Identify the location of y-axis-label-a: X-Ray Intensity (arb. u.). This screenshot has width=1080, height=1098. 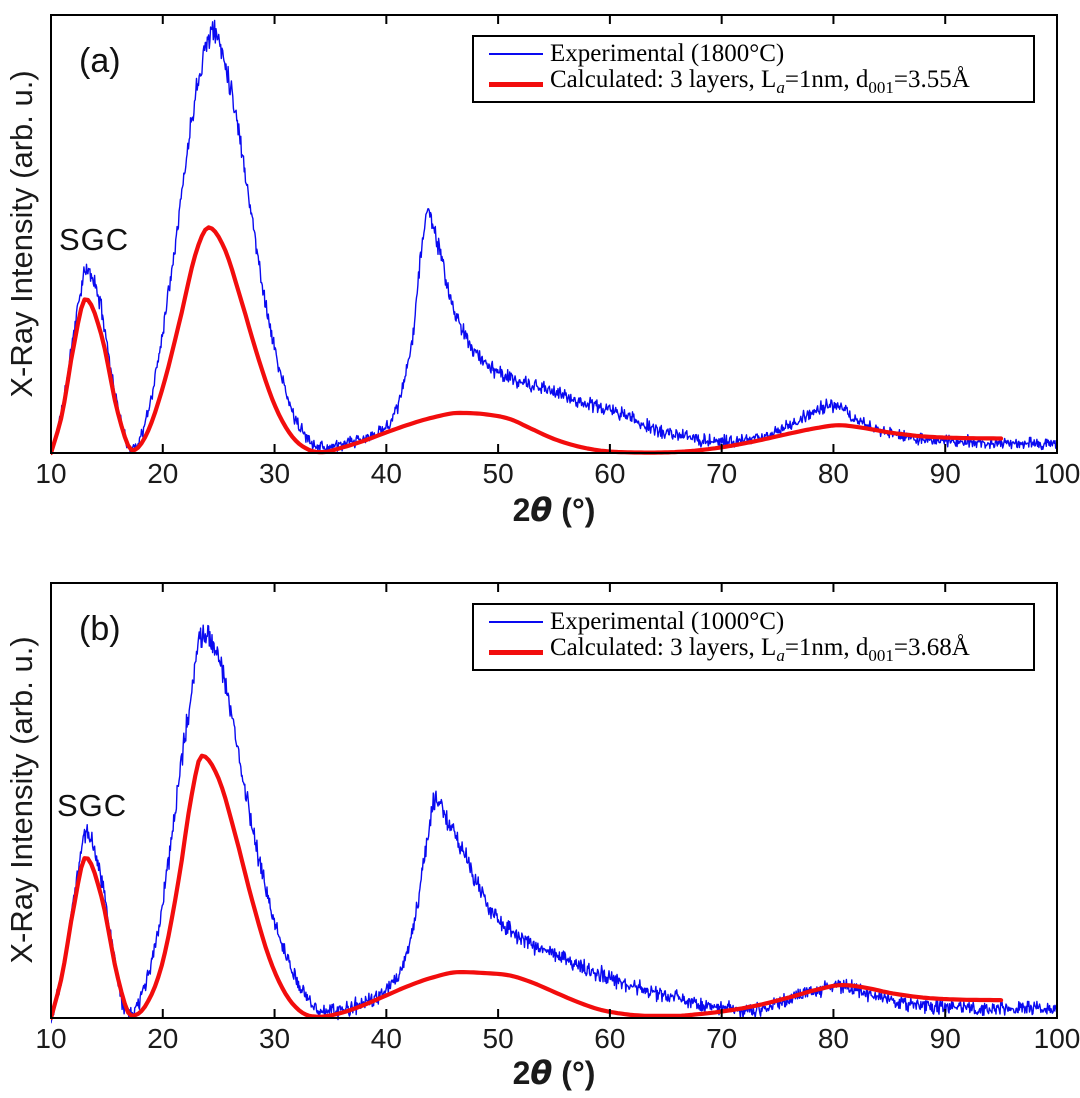
(21, 234).